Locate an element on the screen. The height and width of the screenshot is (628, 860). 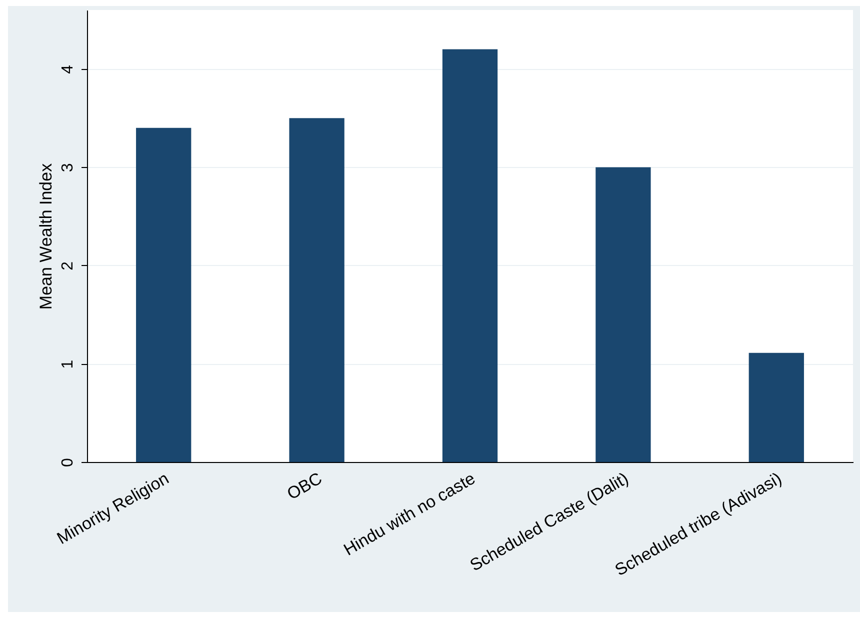
y-tick-label: 0 is located at coordinates (68, 462).